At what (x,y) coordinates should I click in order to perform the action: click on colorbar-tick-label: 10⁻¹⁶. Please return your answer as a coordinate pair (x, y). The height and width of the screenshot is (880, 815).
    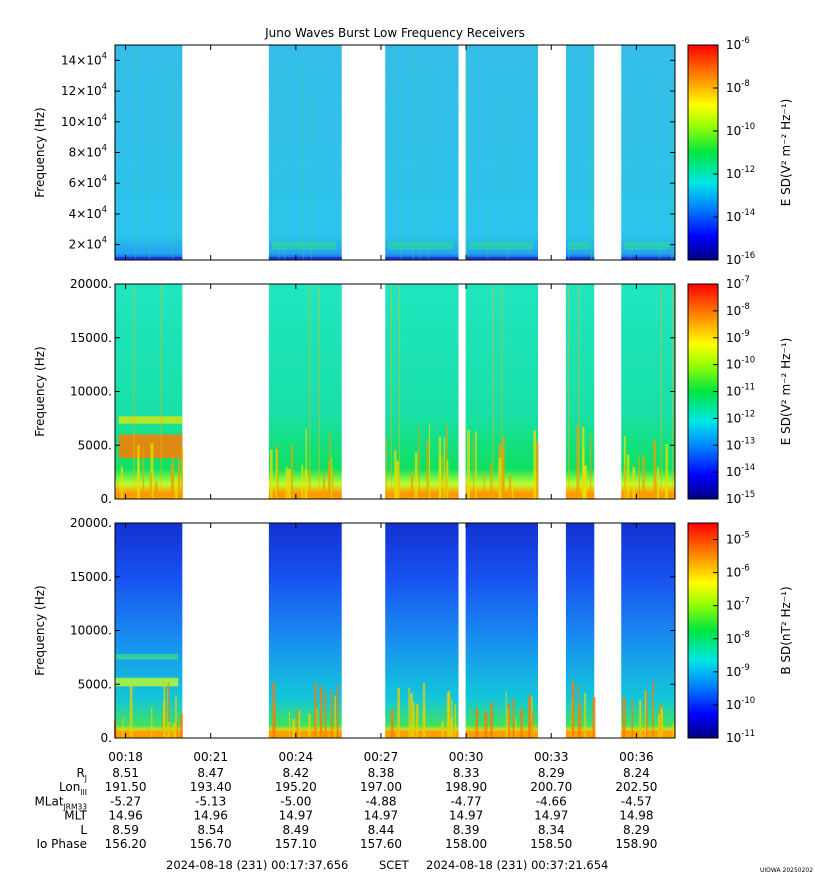
    Looking at the image, I should click on (740, 259).